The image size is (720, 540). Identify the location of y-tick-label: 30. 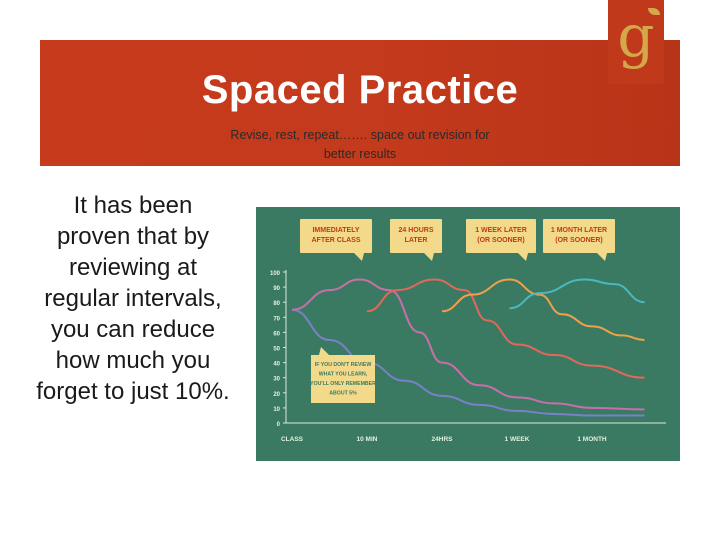
(276, 380).